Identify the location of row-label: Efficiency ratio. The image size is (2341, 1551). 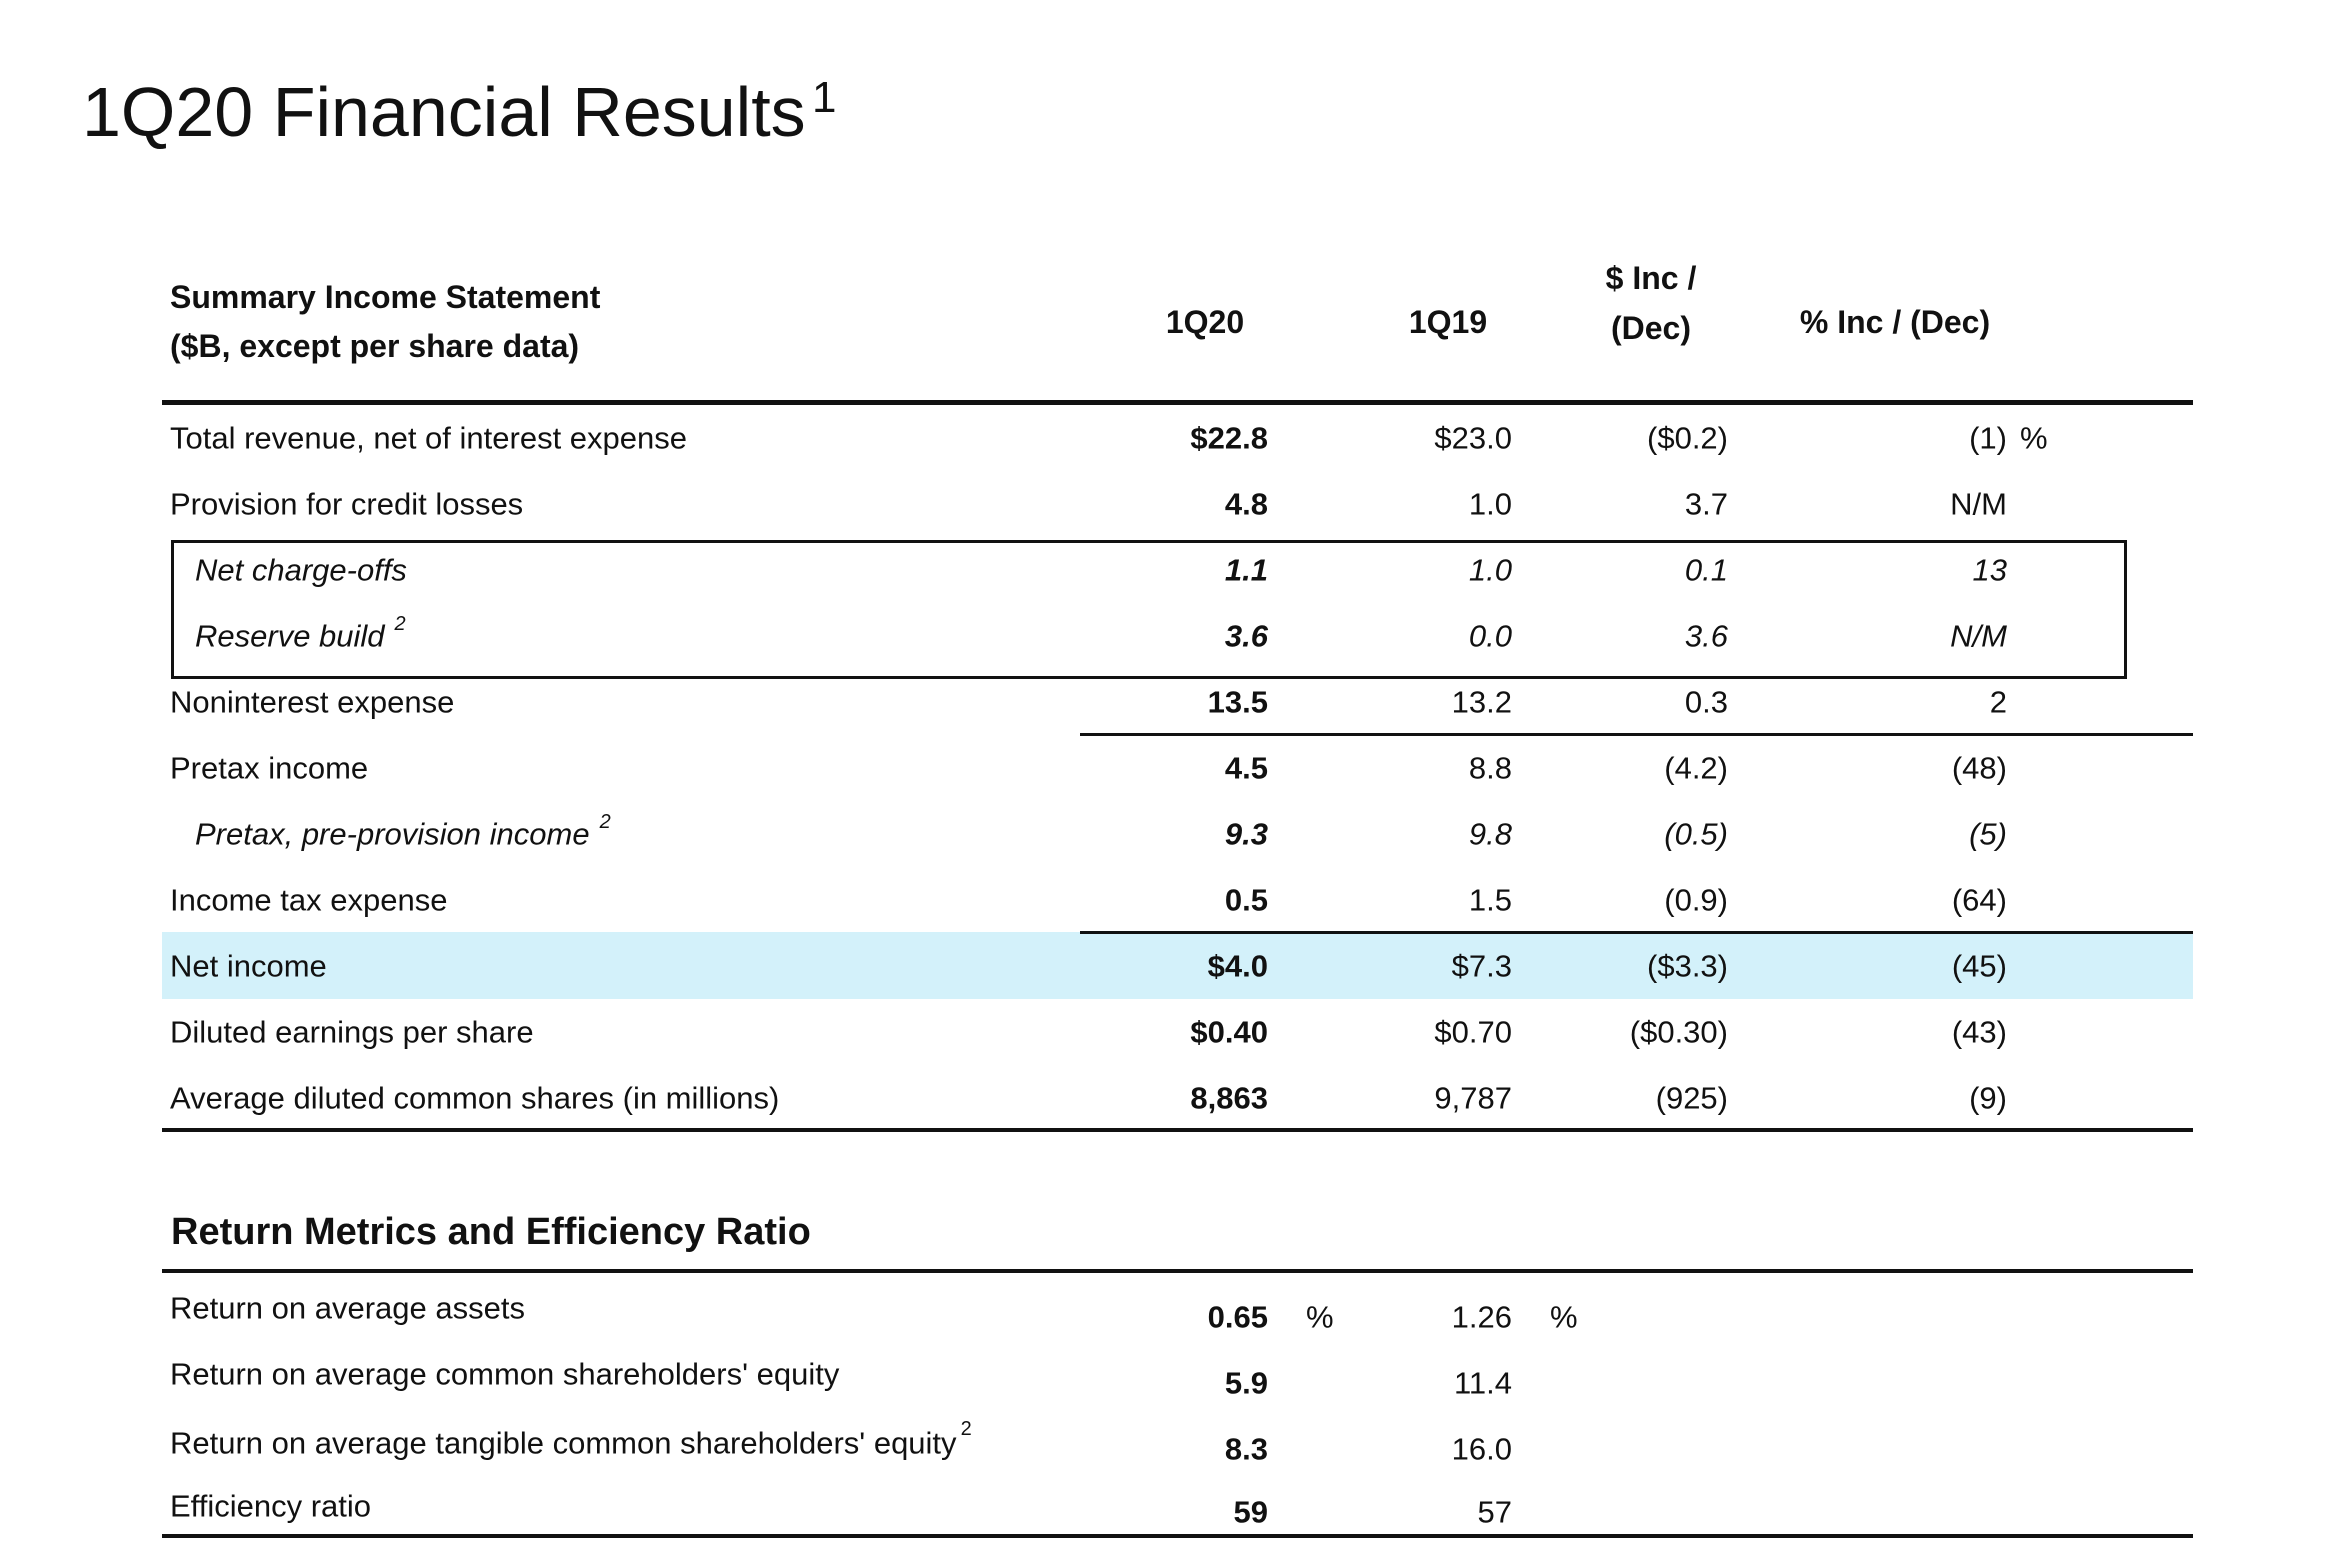
(271, 1506).